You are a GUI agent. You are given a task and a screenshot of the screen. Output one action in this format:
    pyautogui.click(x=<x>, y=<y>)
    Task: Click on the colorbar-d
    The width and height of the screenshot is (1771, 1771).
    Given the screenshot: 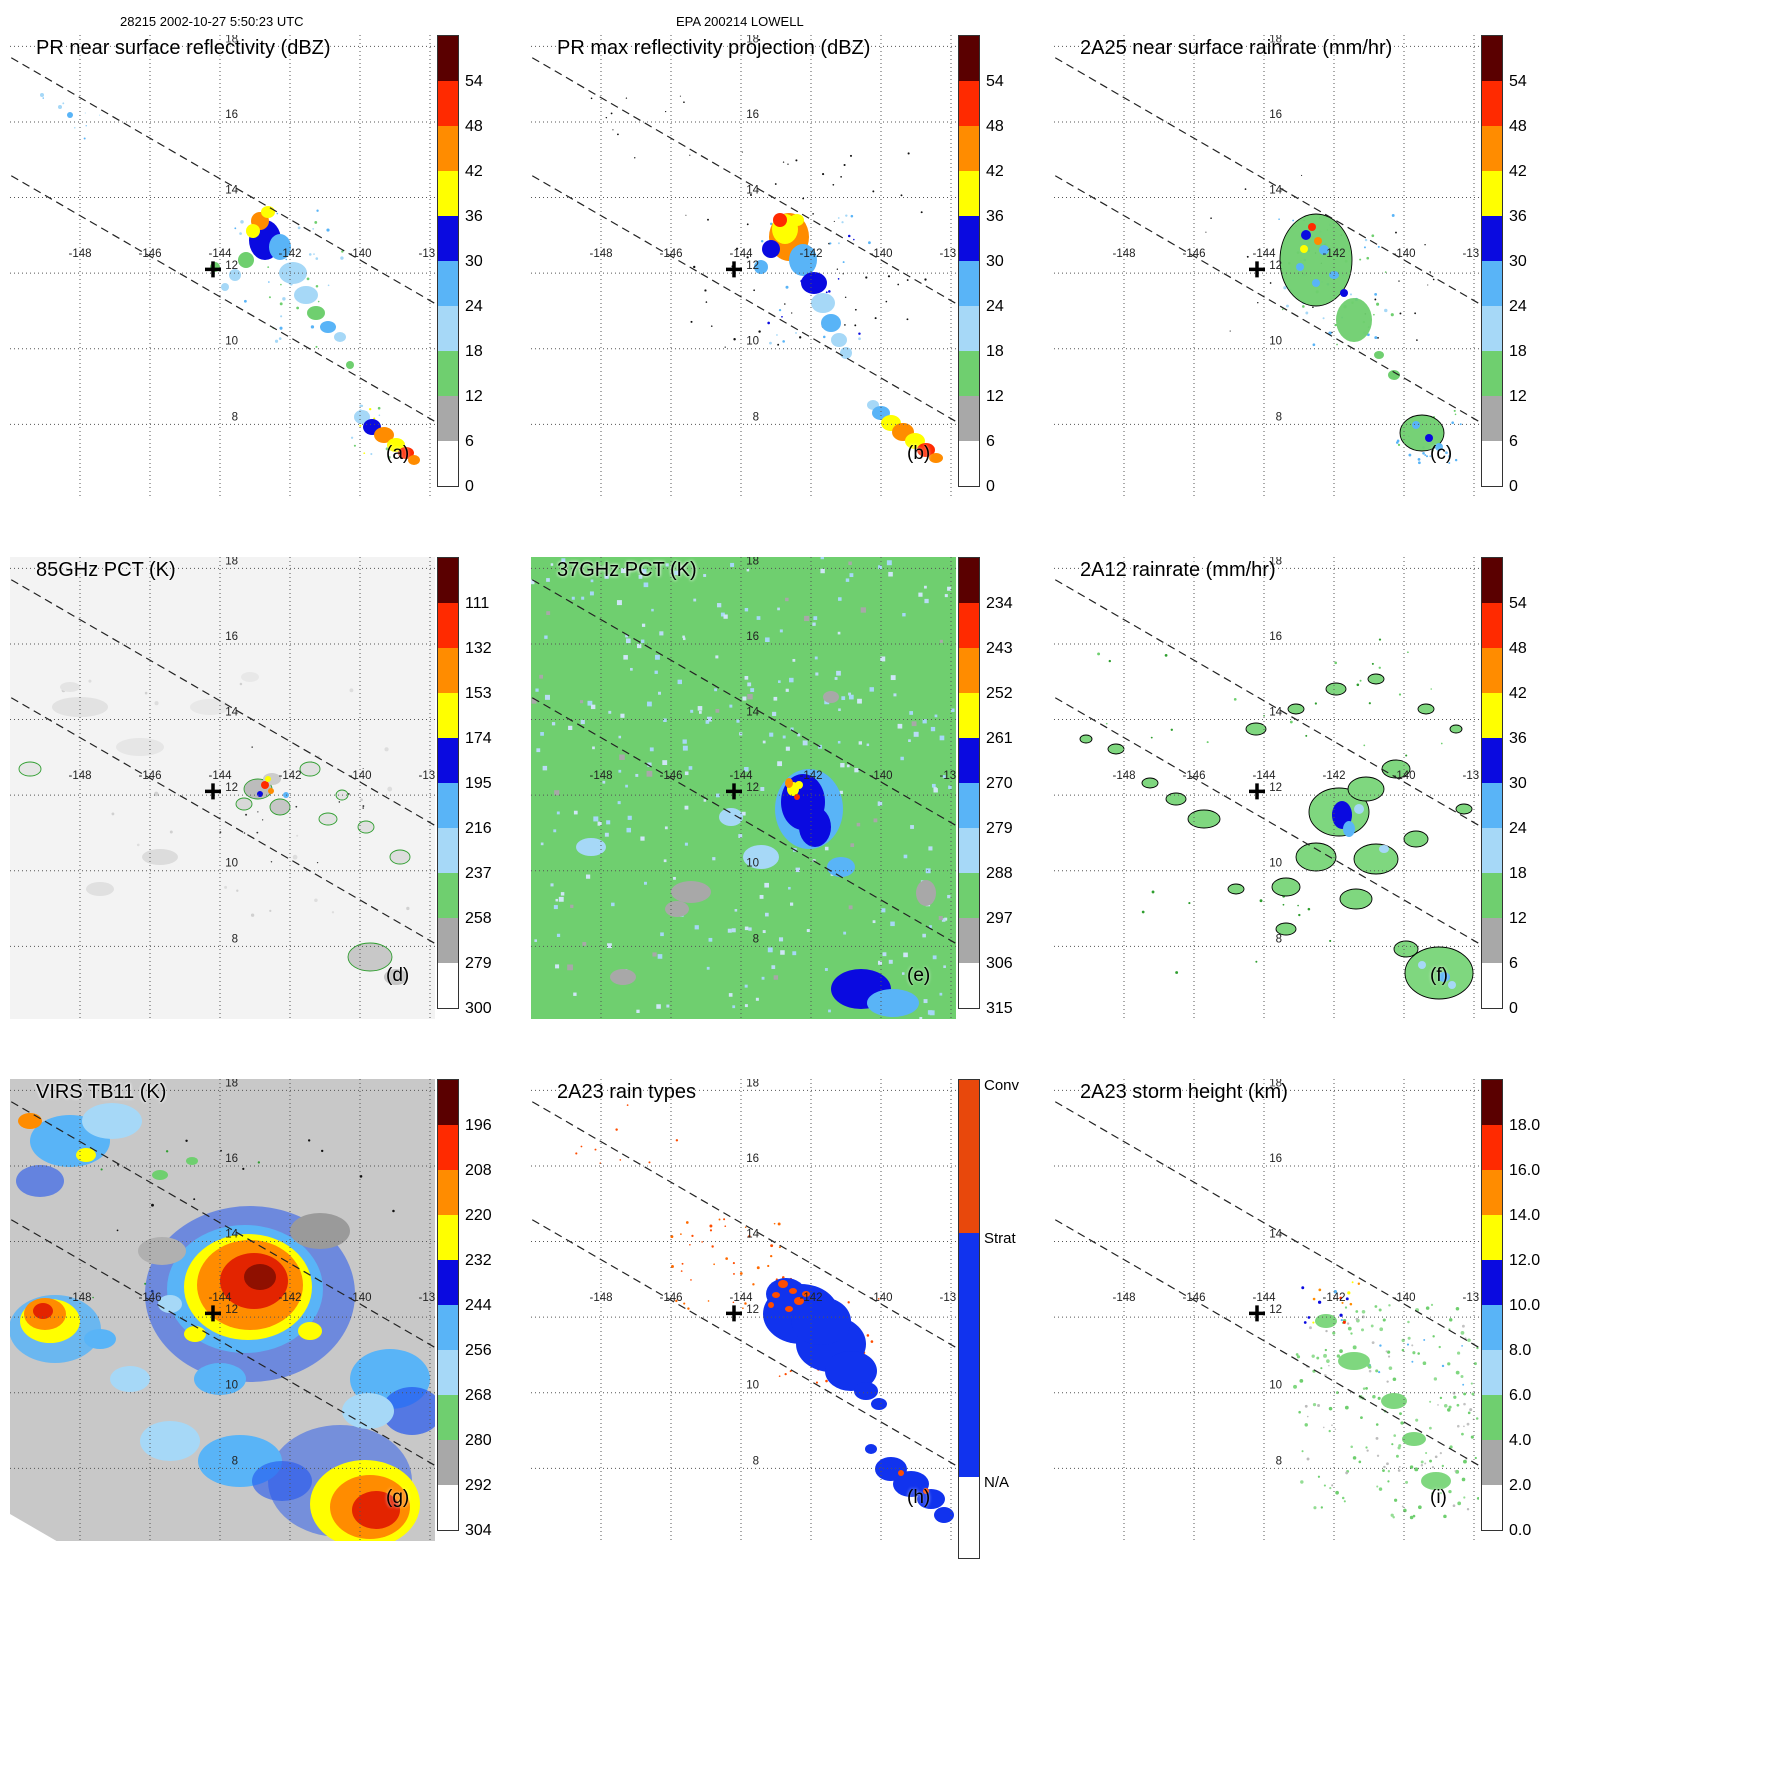 What is the action you would take?
    pyautogui.click(x=448, y=783)
    